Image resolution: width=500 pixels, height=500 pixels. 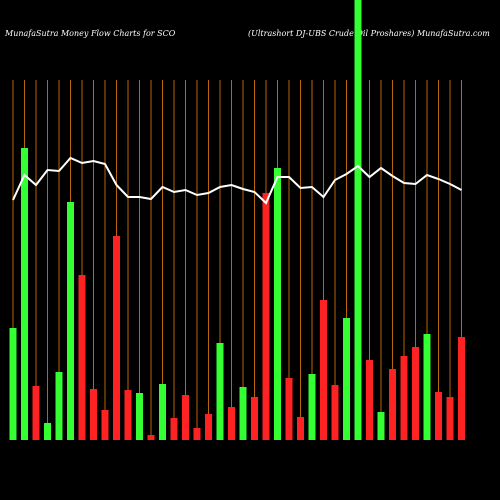 I want to click on money-flow-line, so click(x=237, y=180).